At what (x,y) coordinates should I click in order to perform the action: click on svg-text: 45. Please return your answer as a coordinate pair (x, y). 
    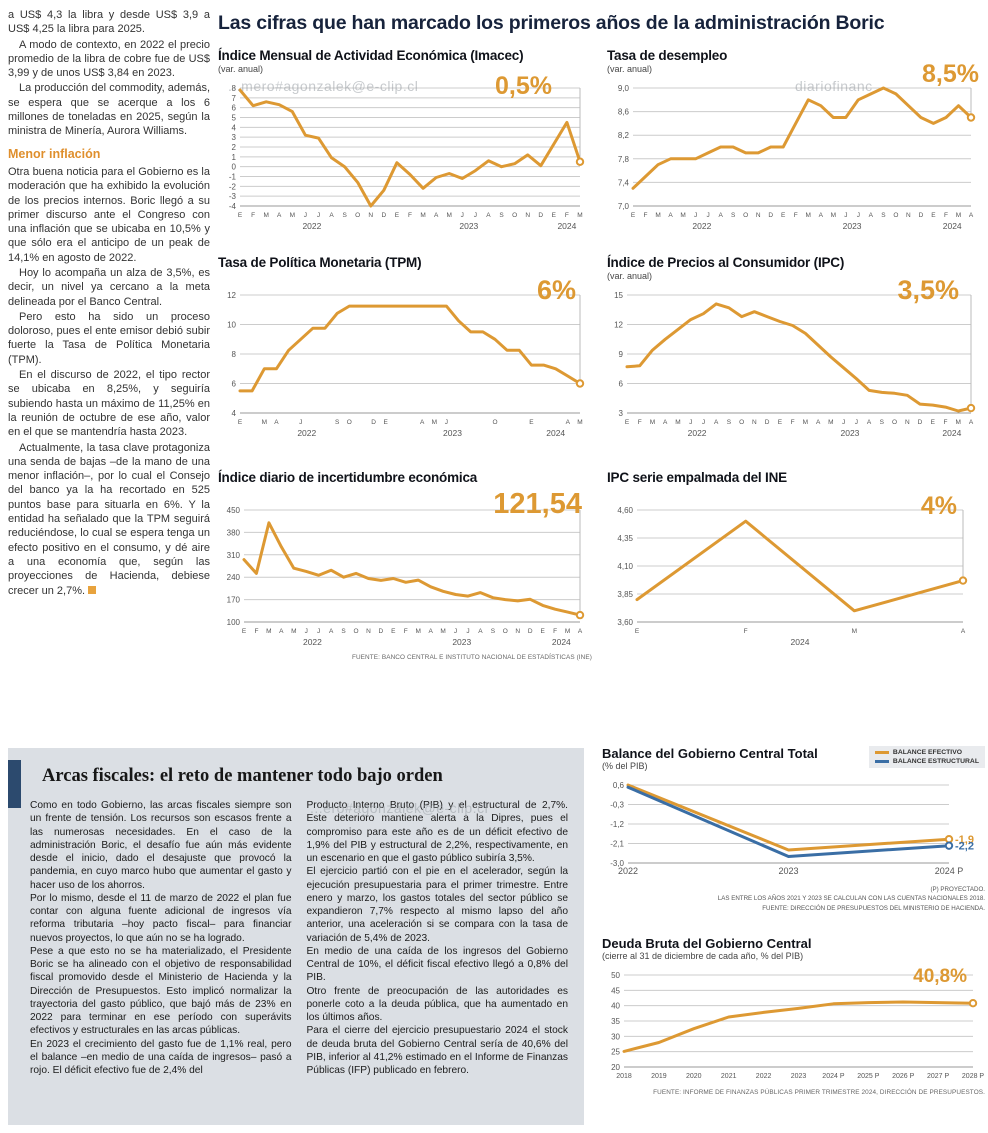
    Looking at the image, I should click on (615, 990).